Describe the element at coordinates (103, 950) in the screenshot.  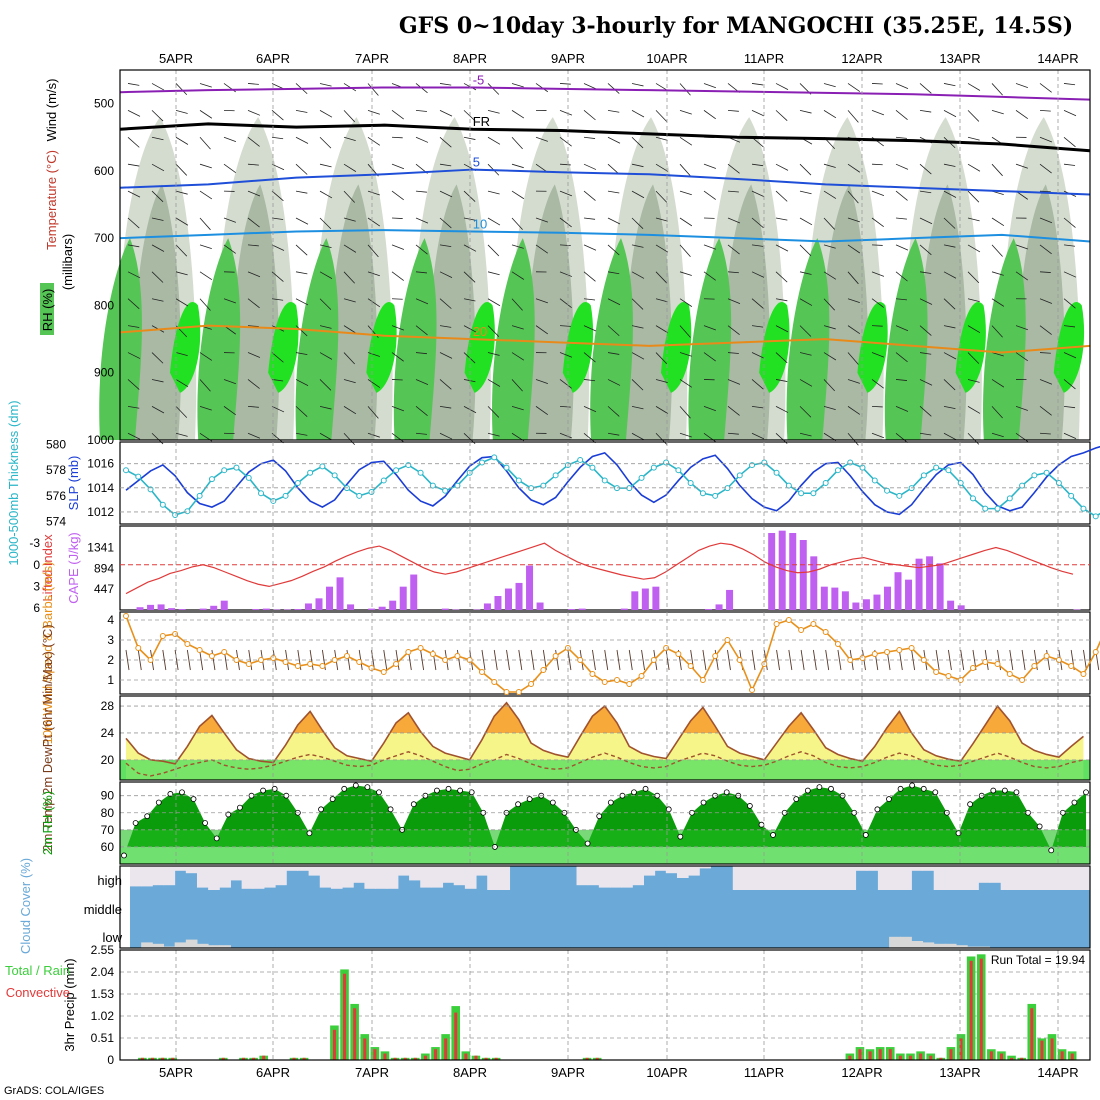
I see `precip-tick-label: 2.55` at that location.